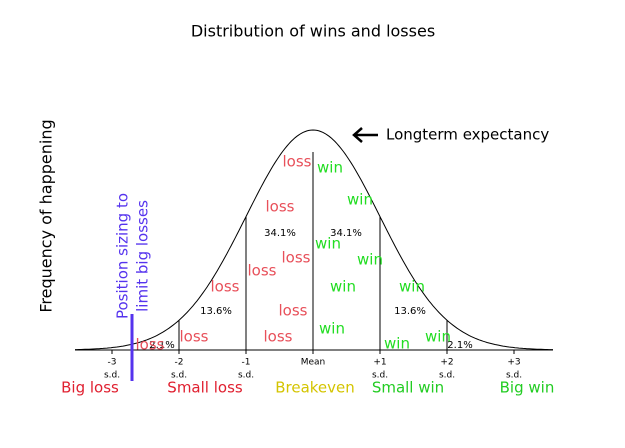 This screenshot has width=625, height=448. Describe the element at coordinates (112, 363) in the screenshot. I see `x-tick-label: -3` at that location.